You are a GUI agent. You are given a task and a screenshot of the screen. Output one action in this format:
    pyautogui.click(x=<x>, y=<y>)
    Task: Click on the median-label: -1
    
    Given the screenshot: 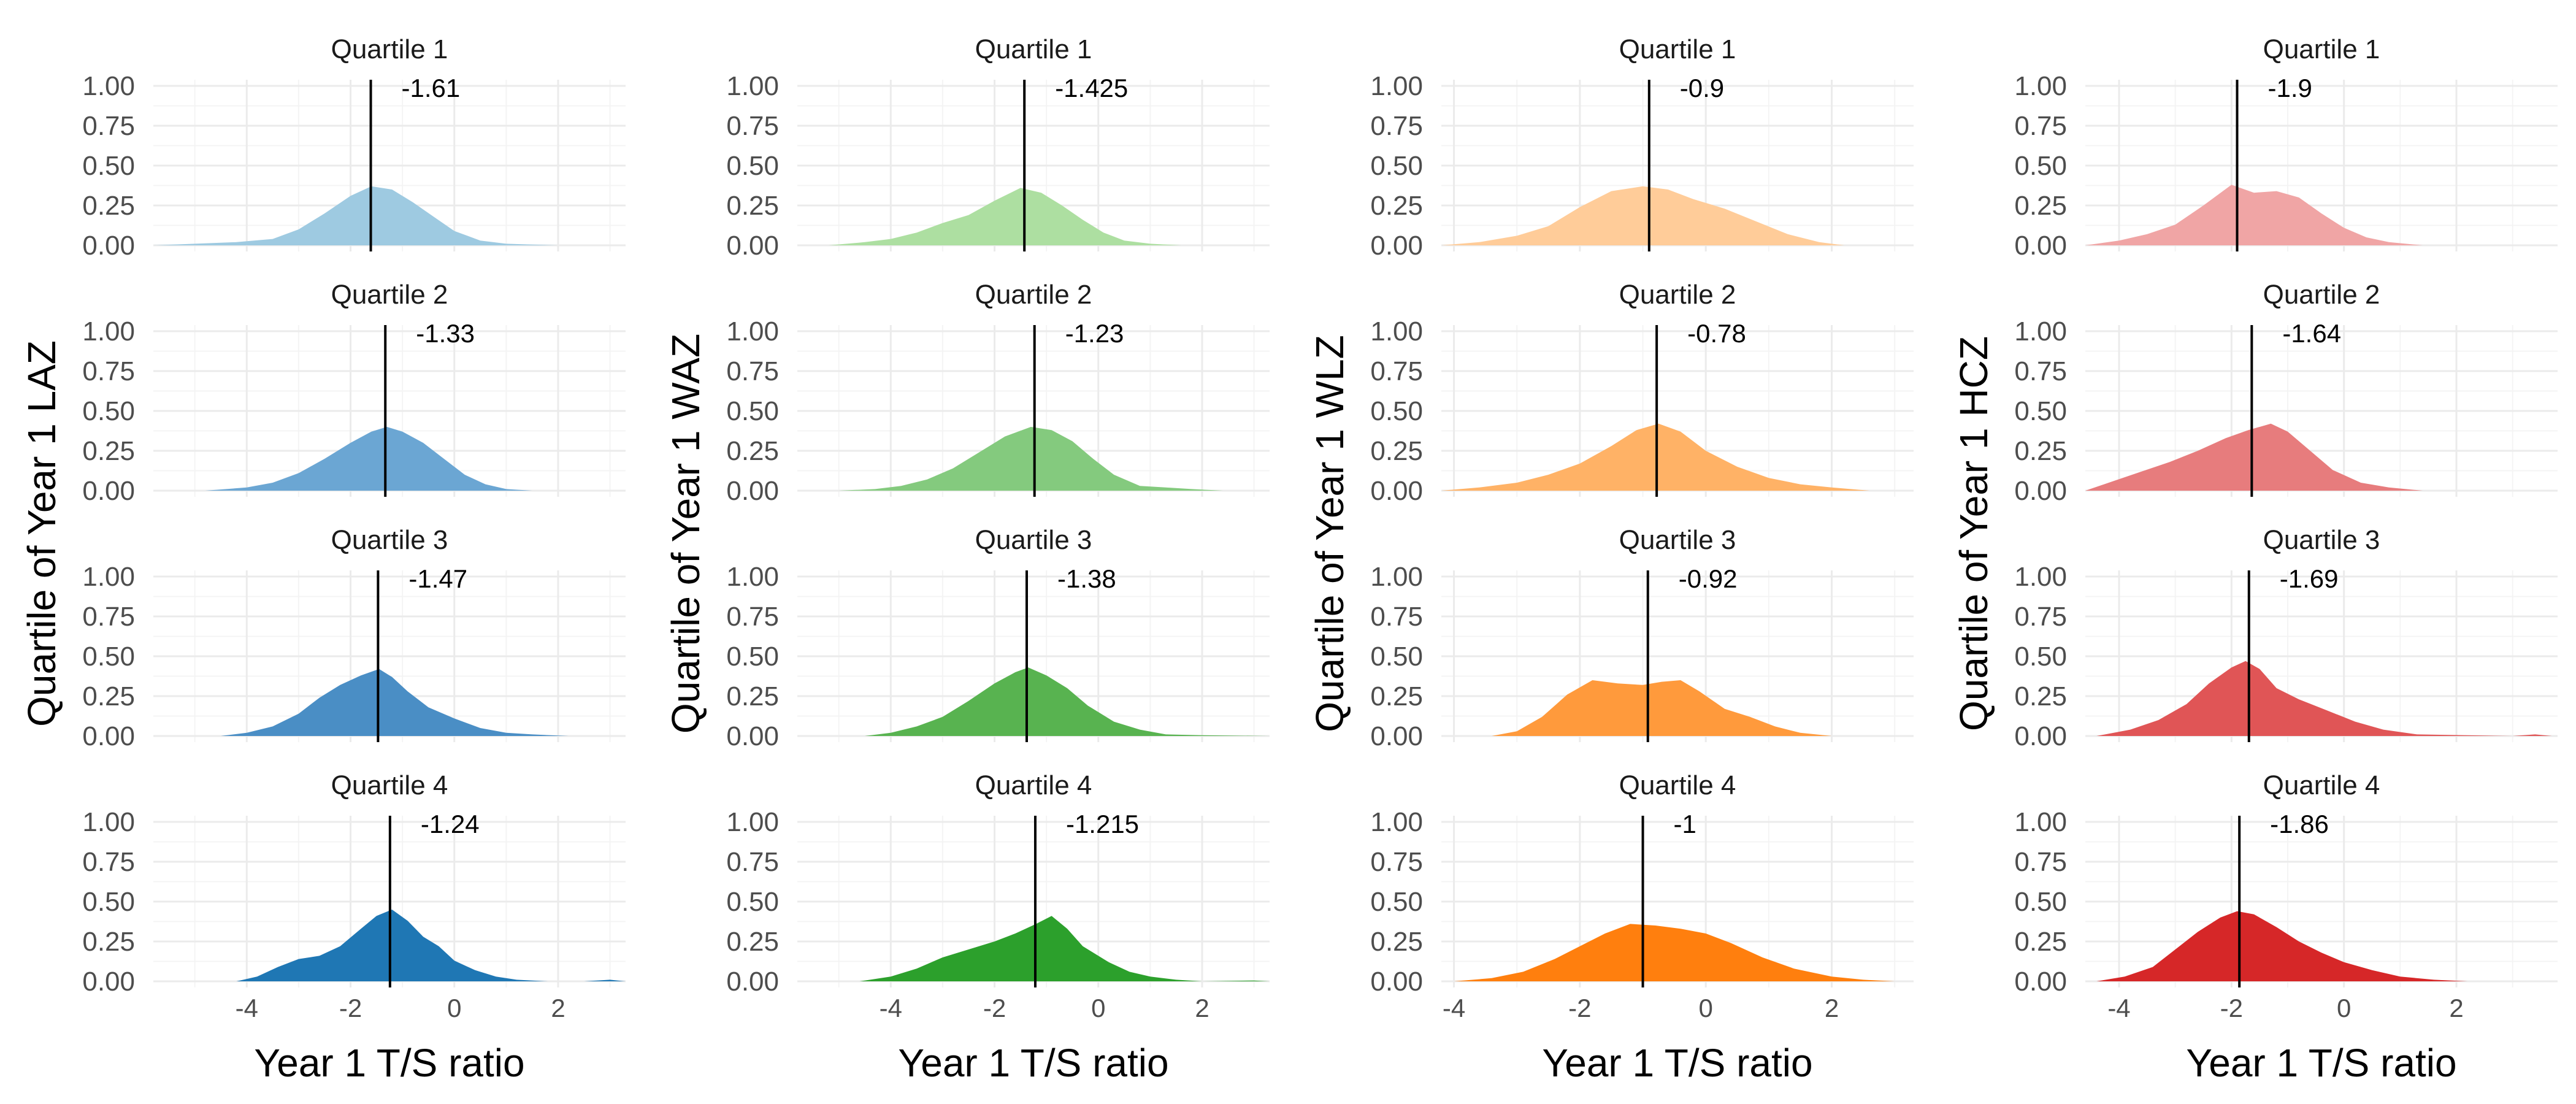 What is the action you would take?
    pyautogui.click(x=1685, y=824)
    